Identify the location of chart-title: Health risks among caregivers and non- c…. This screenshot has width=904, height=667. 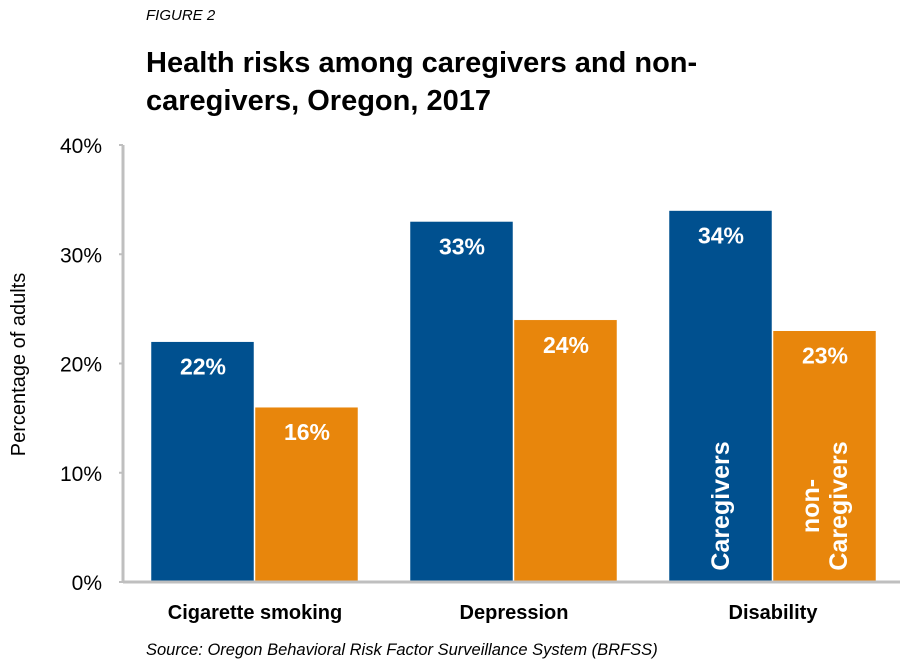
(466, 82).